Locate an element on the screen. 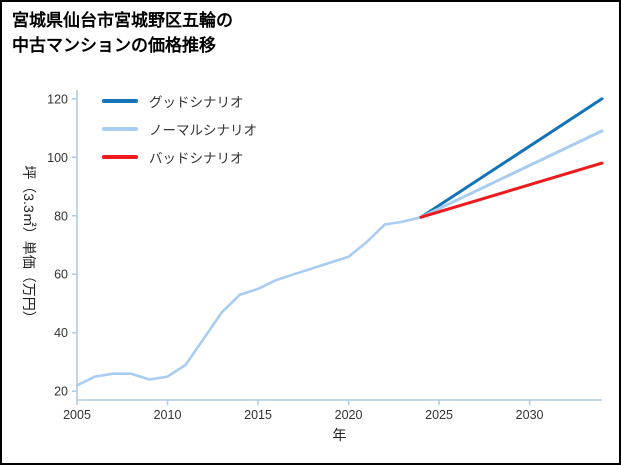  y-tick-label: 80 is located at coordinates (61, 216).